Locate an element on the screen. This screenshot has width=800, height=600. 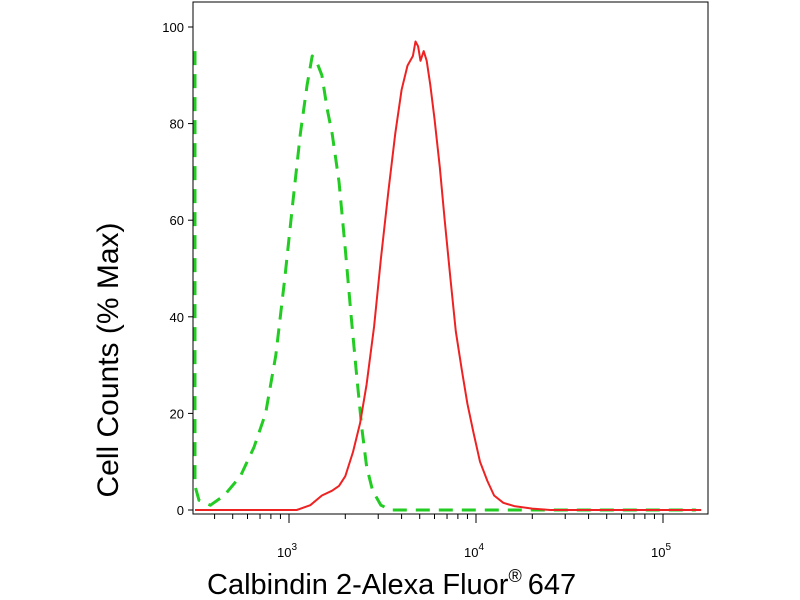
x-tick-label: 10³ is located at coordinates (287, 551).